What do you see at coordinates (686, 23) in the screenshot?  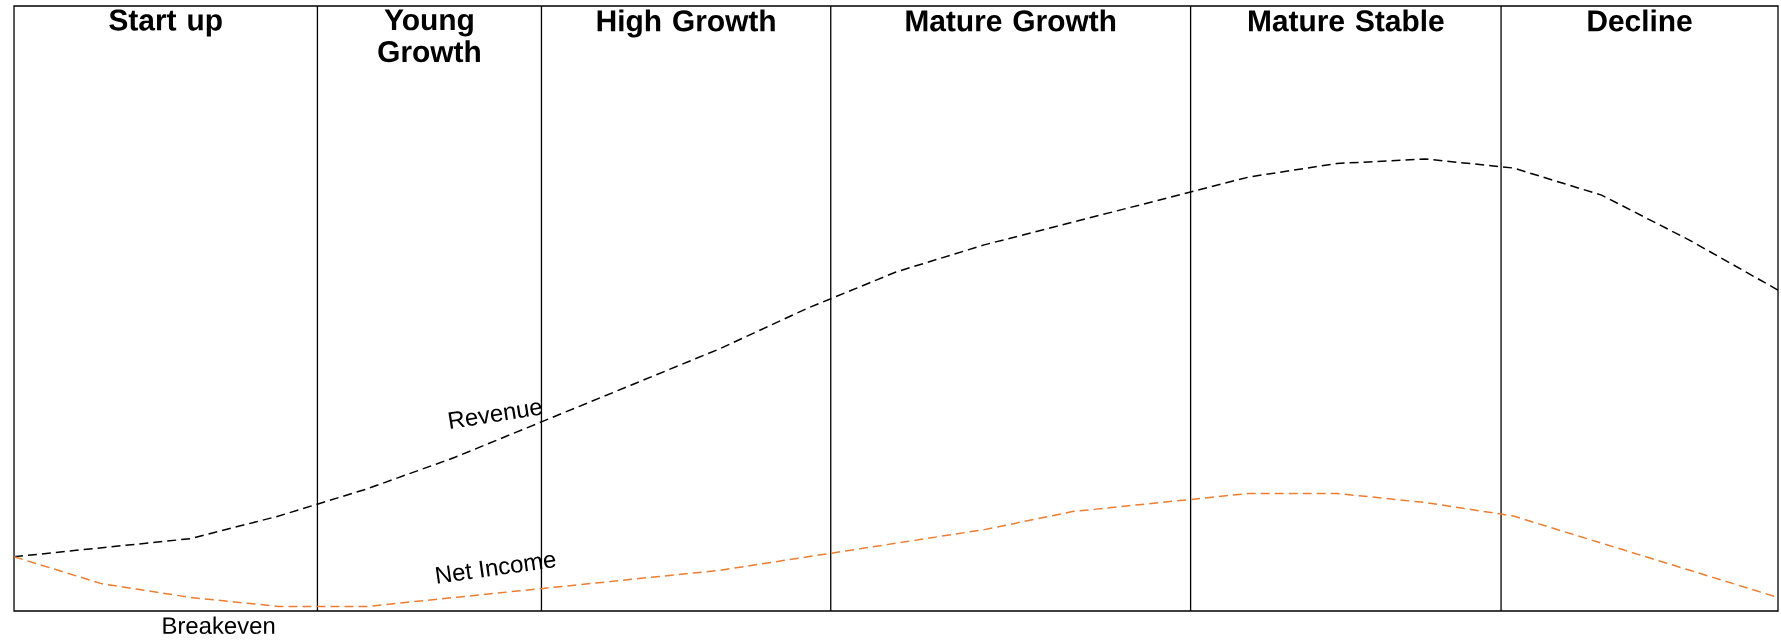 I see `text: High Growth` at bounding box center [686, 23].